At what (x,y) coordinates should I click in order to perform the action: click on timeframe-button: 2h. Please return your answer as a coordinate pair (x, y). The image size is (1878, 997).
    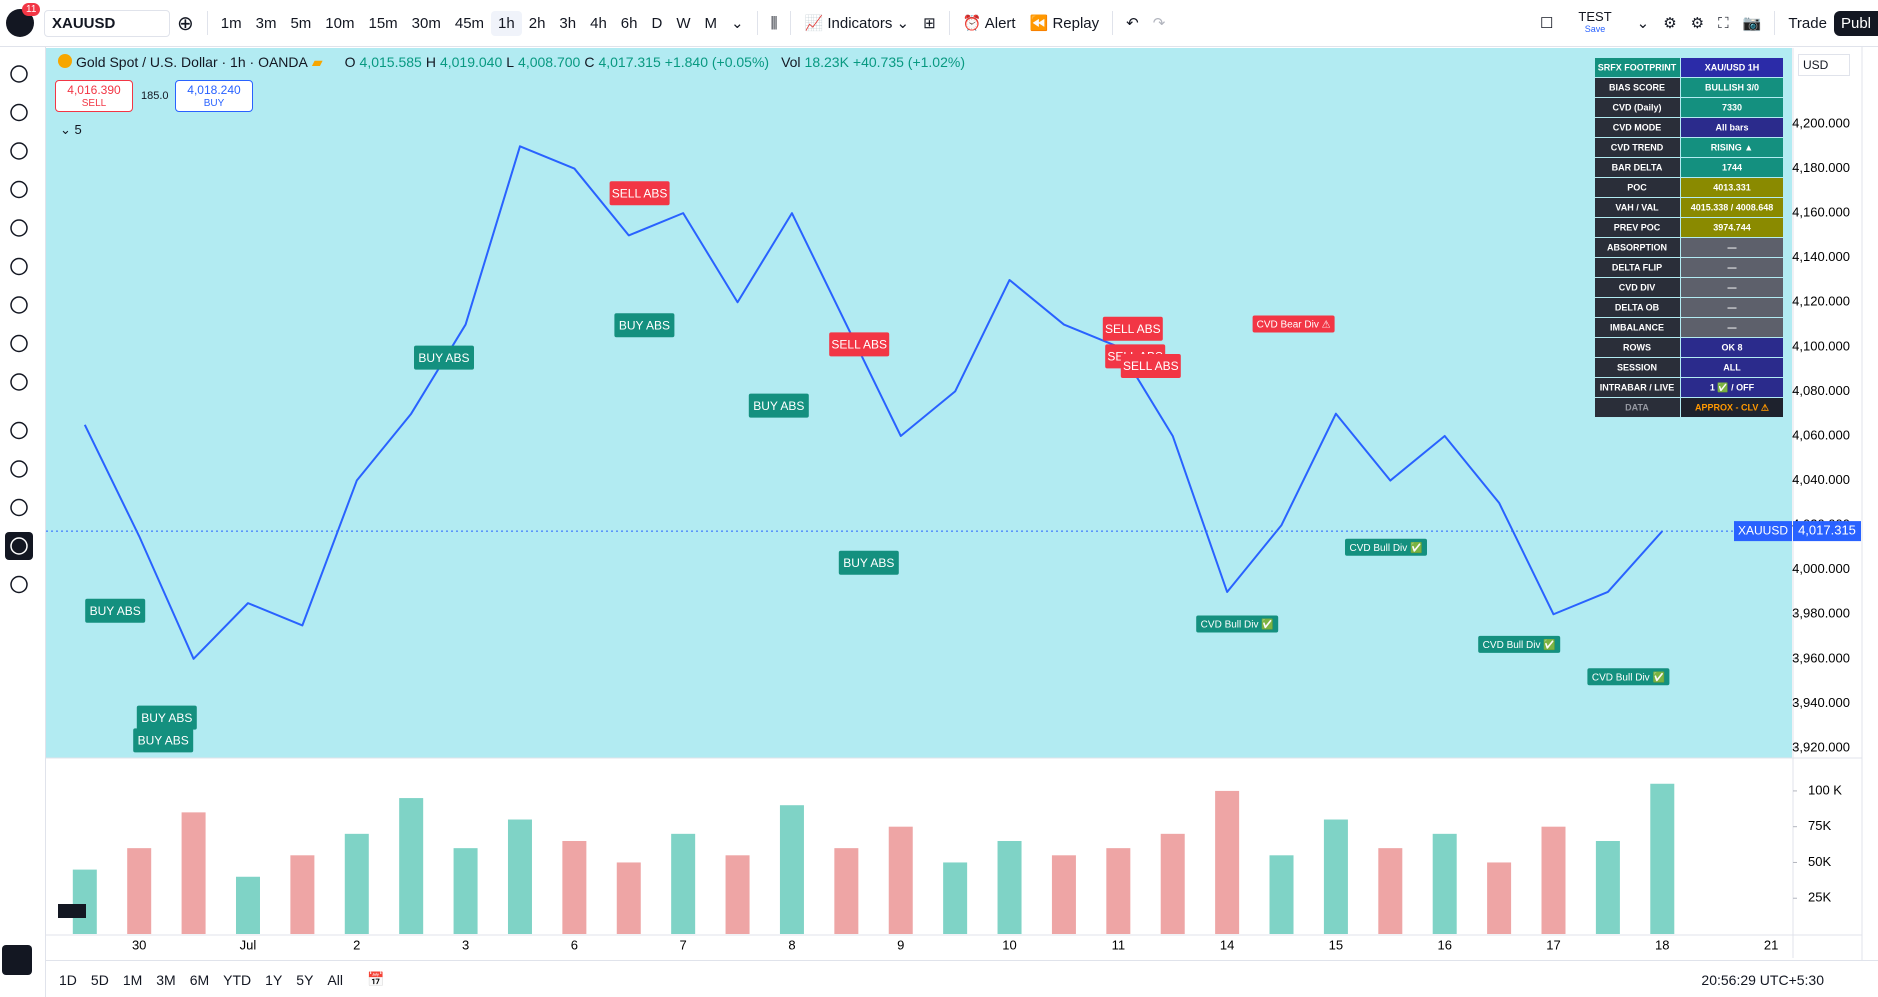
    Looking at the image, I should click on (537, 23).